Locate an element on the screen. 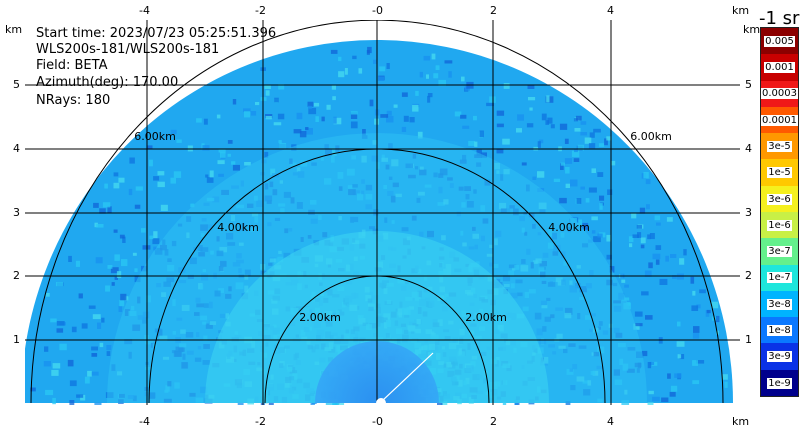  colorbar-level-label: 0.005 is located at coordinates (779, 41).